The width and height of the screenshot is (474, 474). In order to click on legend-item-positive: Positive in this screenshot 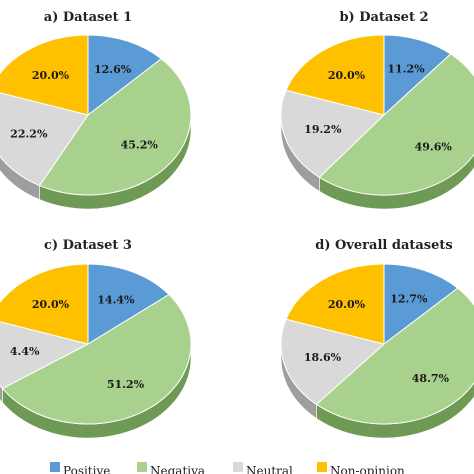, I will do `click(80, 468)`.